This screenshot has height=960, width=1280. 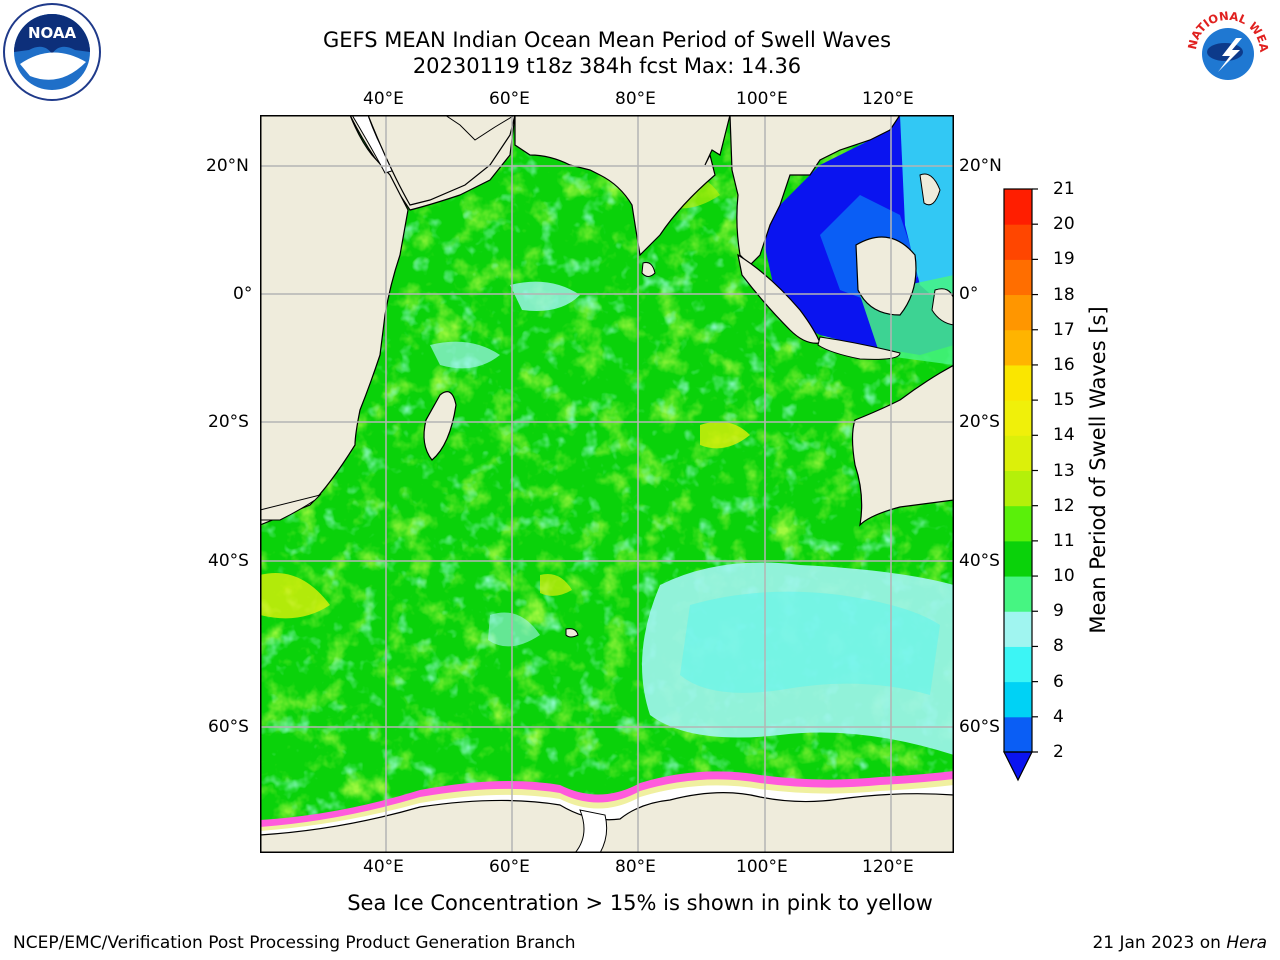 I want to click on colorbar-tick-label: 16, so click(x=1064, y=364).